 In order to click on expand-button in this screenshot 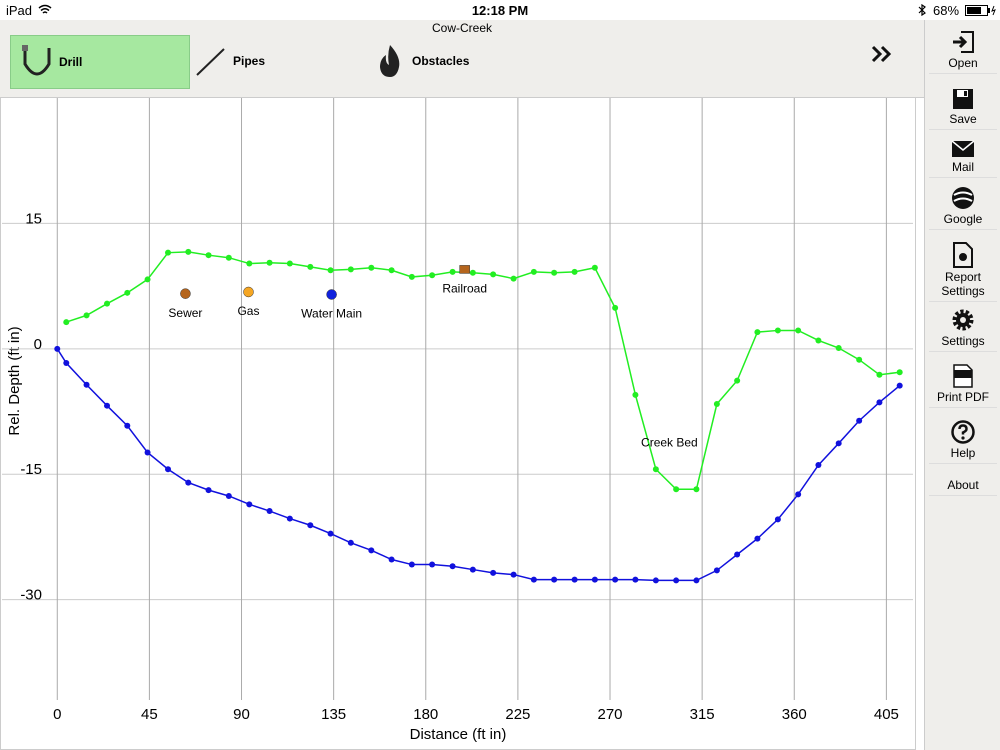, I will do `click(882, 54)`.